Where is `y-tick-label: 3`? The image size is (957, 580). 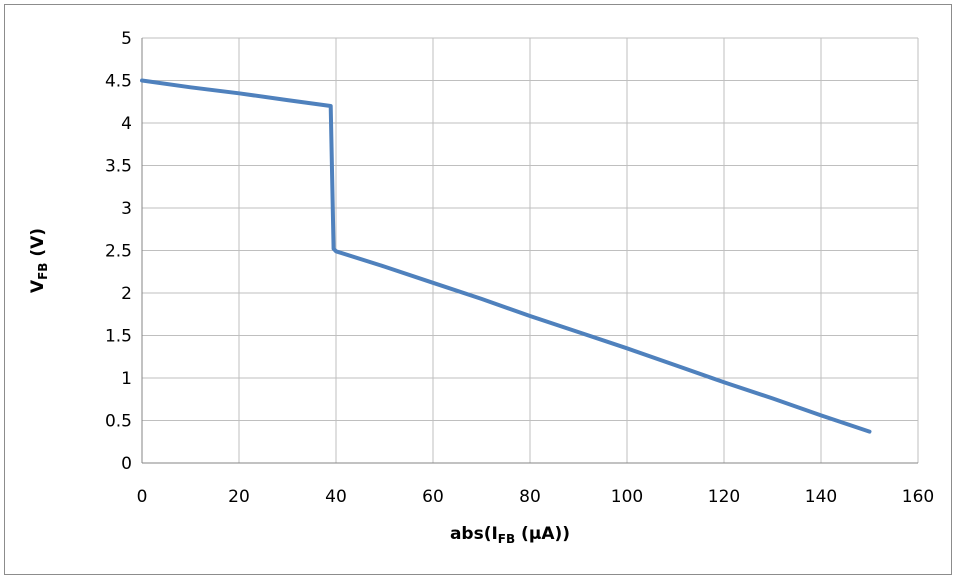
y-tick-label: 3 is located at coordinates (126, 209).